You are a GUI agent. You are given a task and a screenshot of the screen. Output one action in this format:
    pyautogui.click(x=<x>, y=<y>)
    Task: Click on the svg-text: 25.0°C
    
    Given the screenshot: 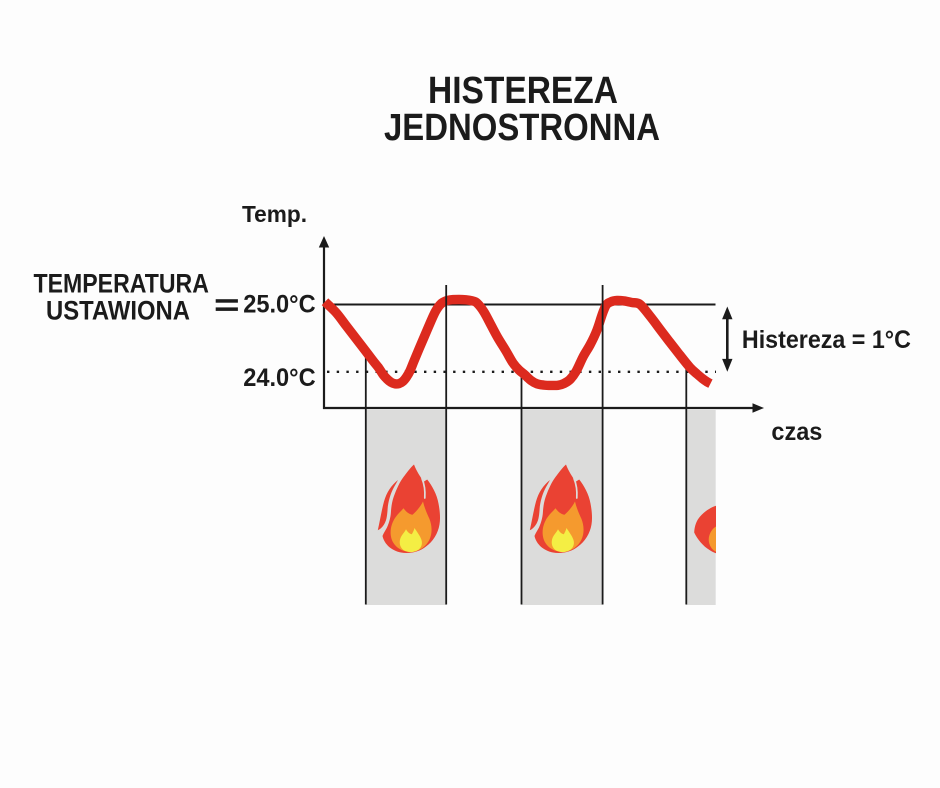 What is the action you would take?
    pyautogui.click(x=279, y=305)
    